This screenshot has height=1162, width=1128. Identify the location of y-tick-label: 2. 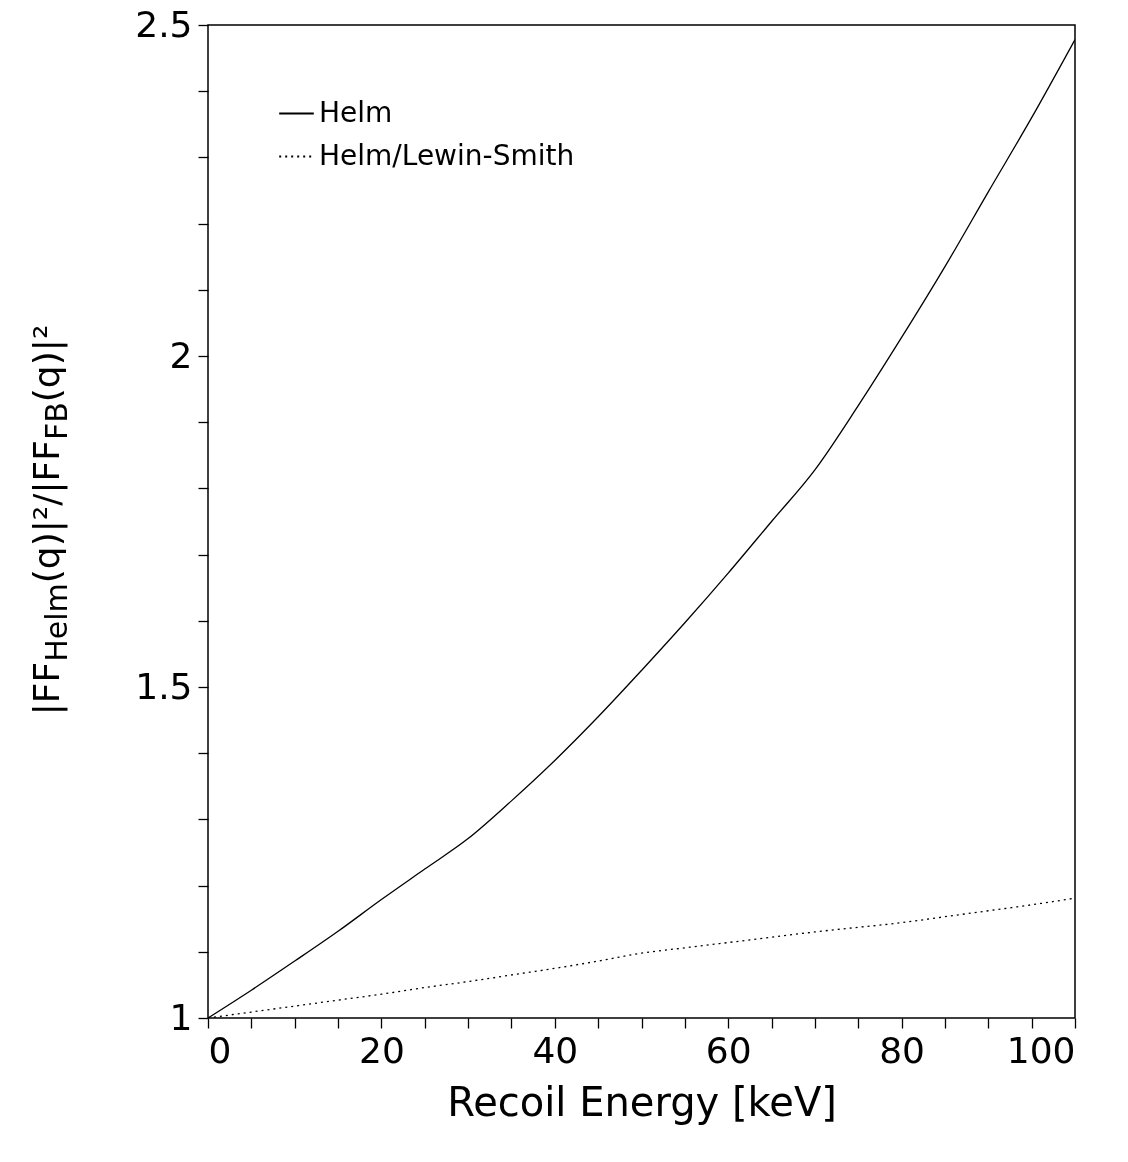
(181, 355).